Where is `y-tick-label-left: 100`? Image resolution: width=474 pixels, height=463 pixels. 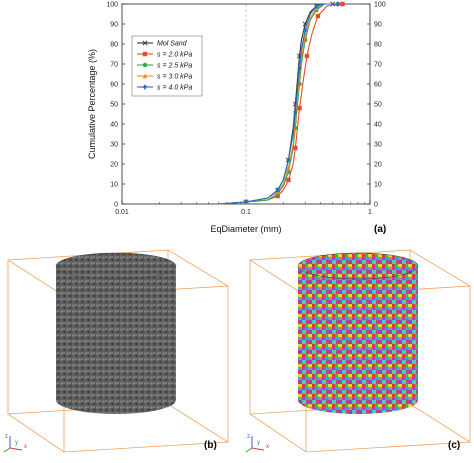
y-tick-label-left: 100 is located at coordinates (112, 5).